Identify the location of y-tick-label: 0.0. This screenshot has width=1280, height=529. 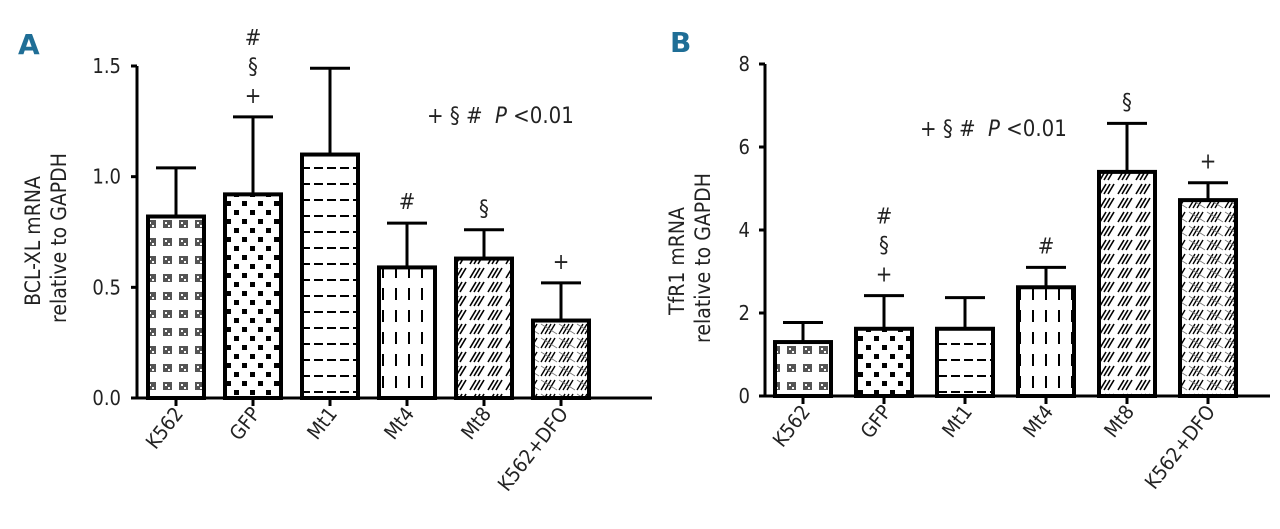
(106, 398).